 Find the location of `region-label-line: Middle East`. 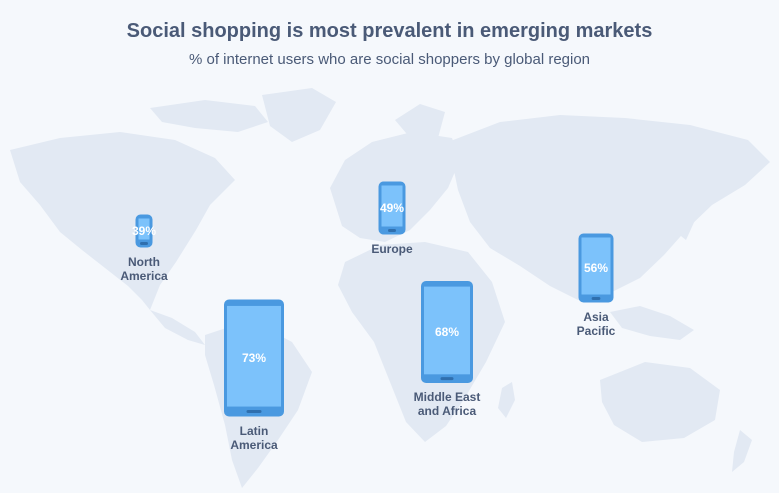

region-label-line: Middle East is located at coordinates (447, 397).